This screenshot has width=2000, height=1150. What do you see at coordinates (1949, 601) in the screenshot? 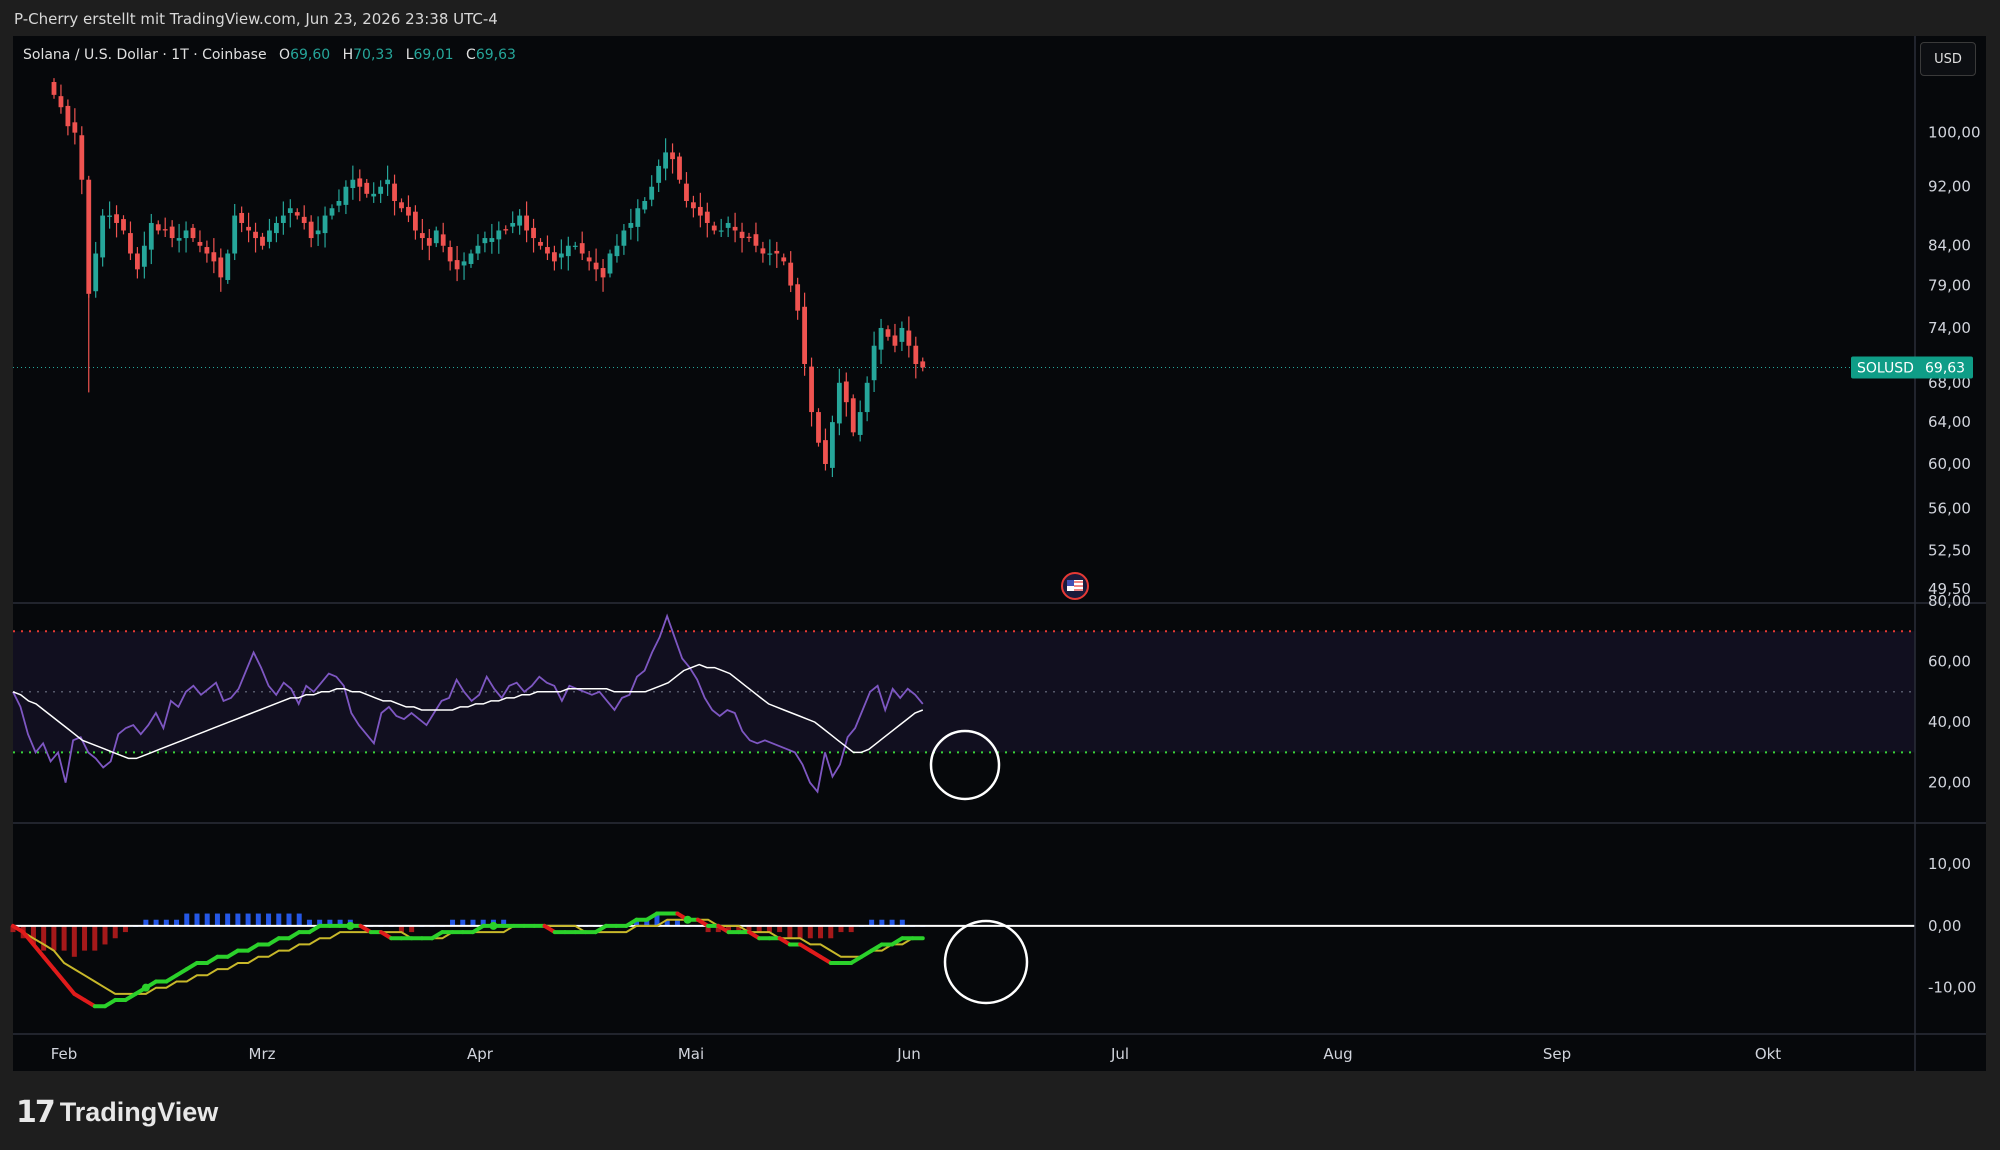
I see `rsi-tick-label: 80,00` at bounding box center [1949, 601].